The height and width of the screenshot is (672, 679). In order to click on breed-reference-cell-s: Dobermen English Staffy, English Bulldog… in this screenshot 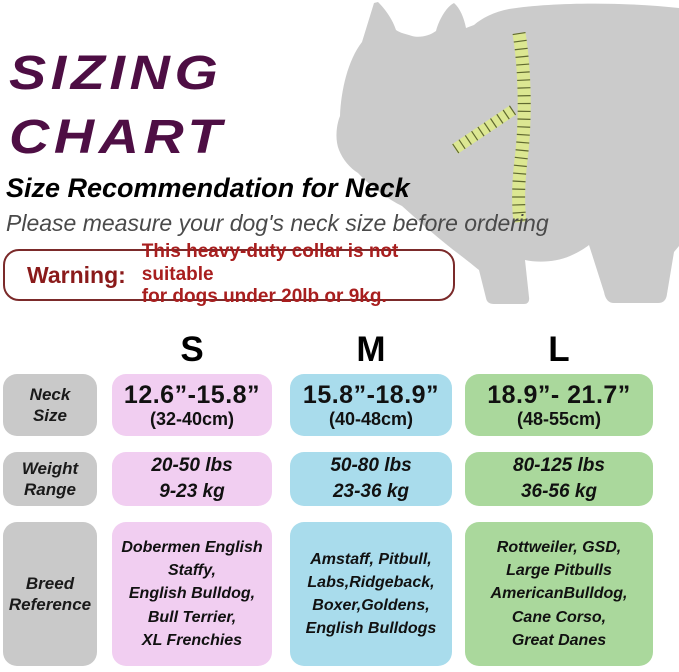, I will do `click(192, 594)`.